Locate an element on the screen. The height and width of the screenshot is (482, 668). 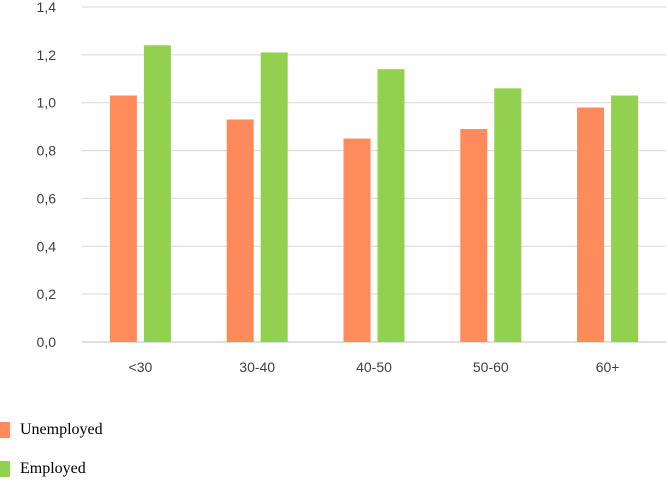
y-tick-label: 1,4 is located at coordinates (47, 7).